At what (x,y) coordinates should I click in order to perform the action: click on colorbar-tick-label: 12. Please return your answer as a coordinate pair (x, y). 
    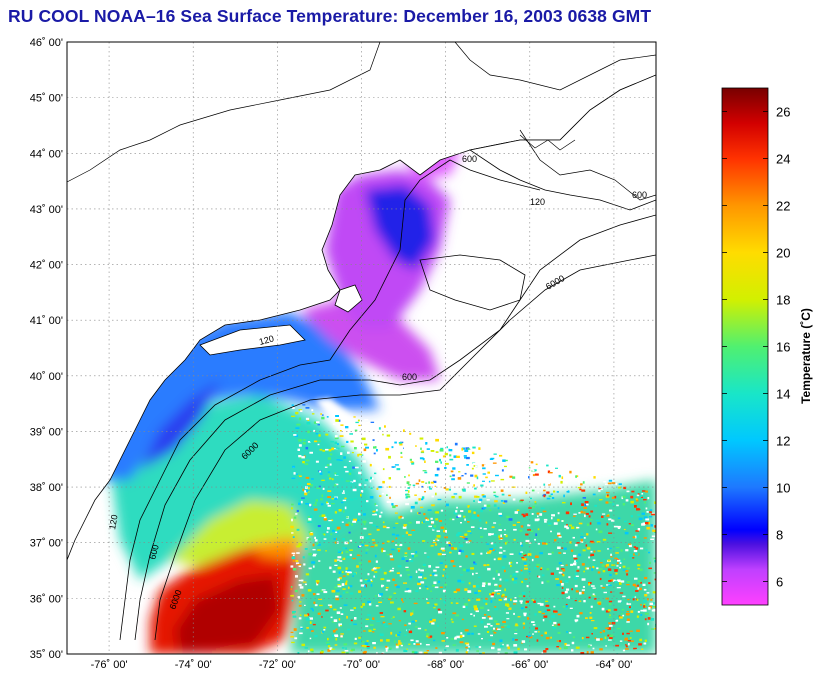
    Looking at the image, I should click on (783, 441).